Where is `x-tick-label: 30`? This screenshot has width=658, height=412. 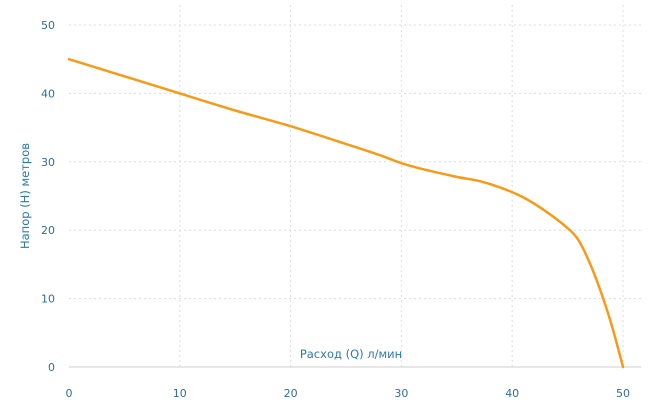
x-tick-label: 30 is located at coordinates (401, 393).